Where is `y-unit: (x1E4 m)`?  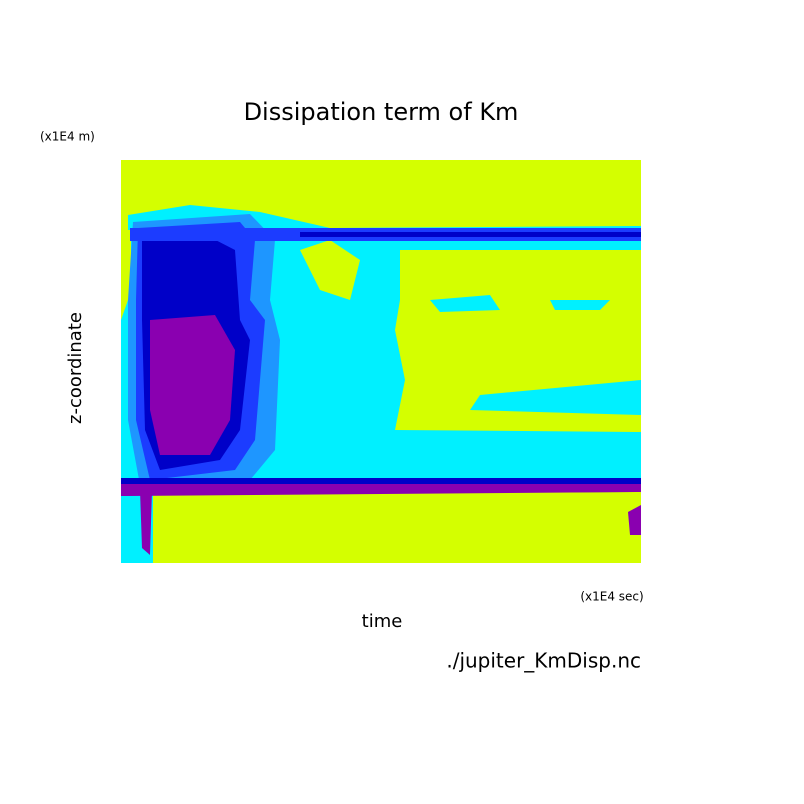
y-unit: (x1E4 m) is located at coordinates (67, 137).